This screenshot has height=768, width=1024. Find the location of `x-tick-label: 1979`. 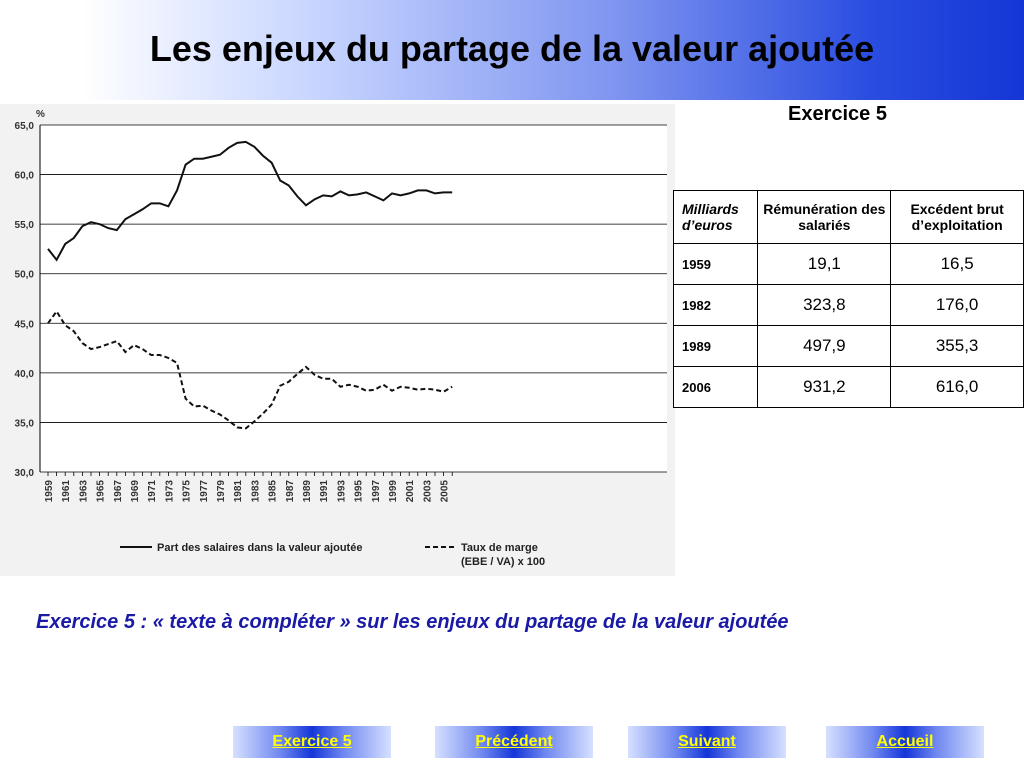

x-tick-label: 1979 is located at coordinates (221, 491).